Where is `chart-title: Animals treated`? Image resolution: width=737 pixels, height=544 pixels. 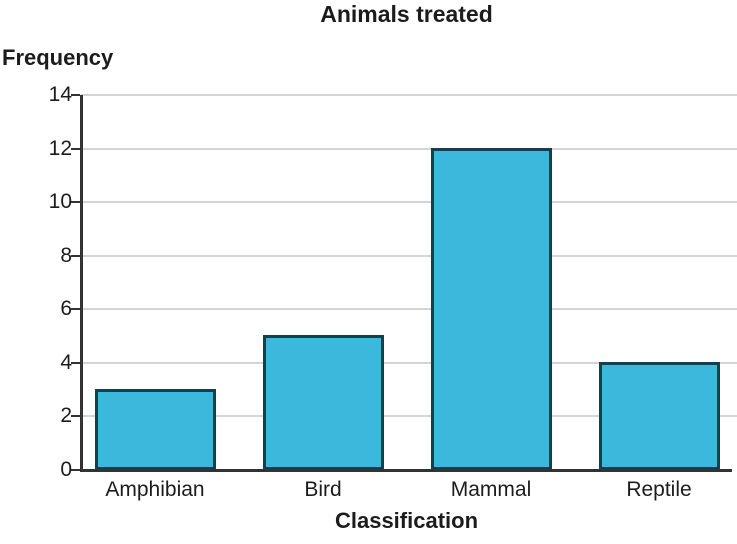 chart-title: Animals treated is located at coordinates (406, 14).